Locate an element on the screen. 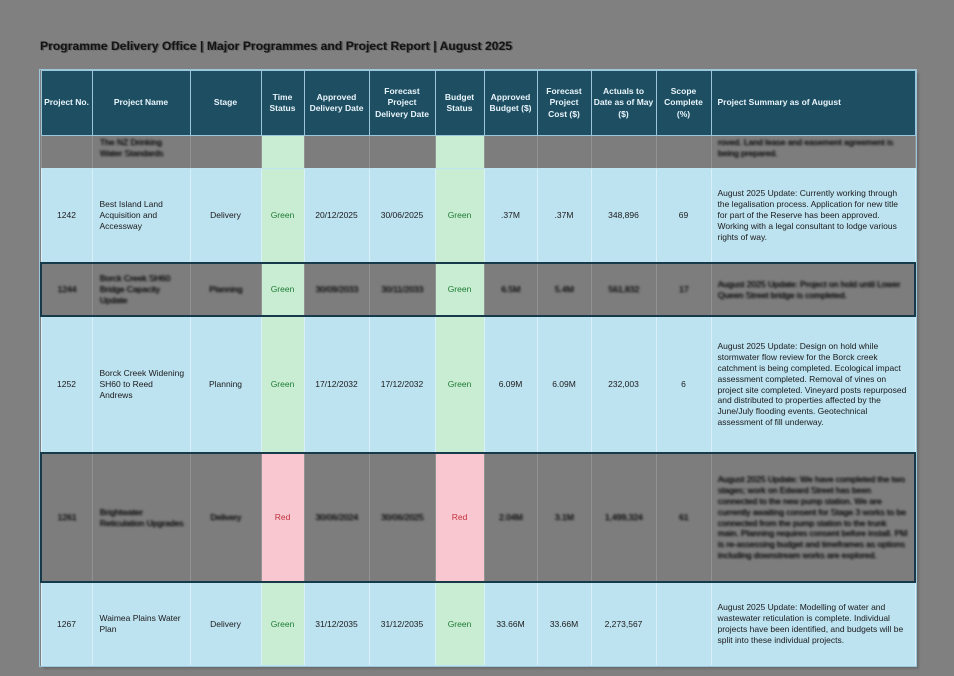 This screenshot has width=954, height=676. cell-scope_complete: 17 is located at coordinates (683, 289).